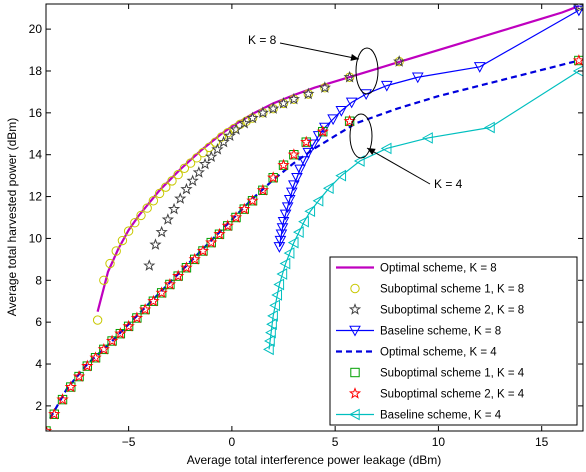 The height and width of the screenshot is (472, 586). I want to click on legend-label: Optimal scheme, K = 4, so click(438, 353).